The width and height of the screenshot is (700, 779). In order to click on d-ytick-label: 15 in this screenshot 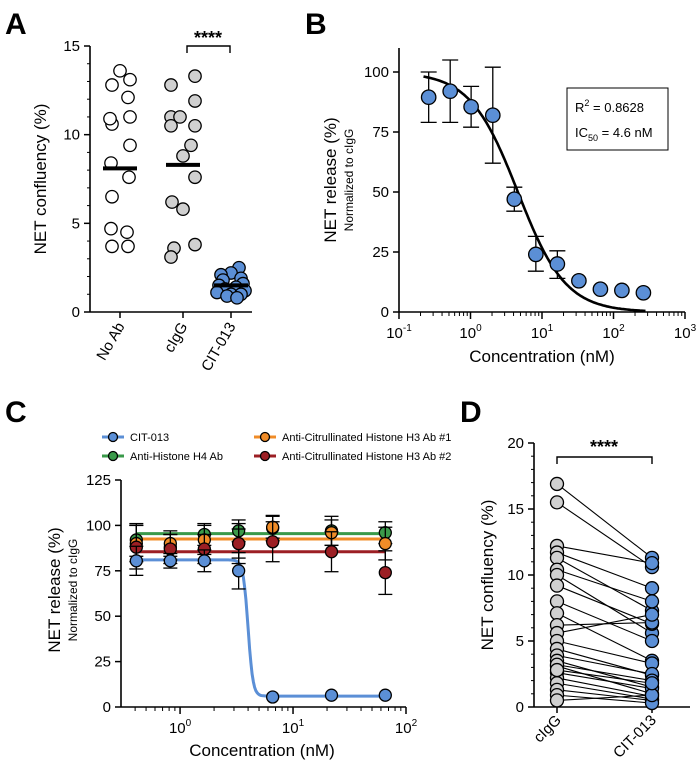, I will do `click(515, 509)`.